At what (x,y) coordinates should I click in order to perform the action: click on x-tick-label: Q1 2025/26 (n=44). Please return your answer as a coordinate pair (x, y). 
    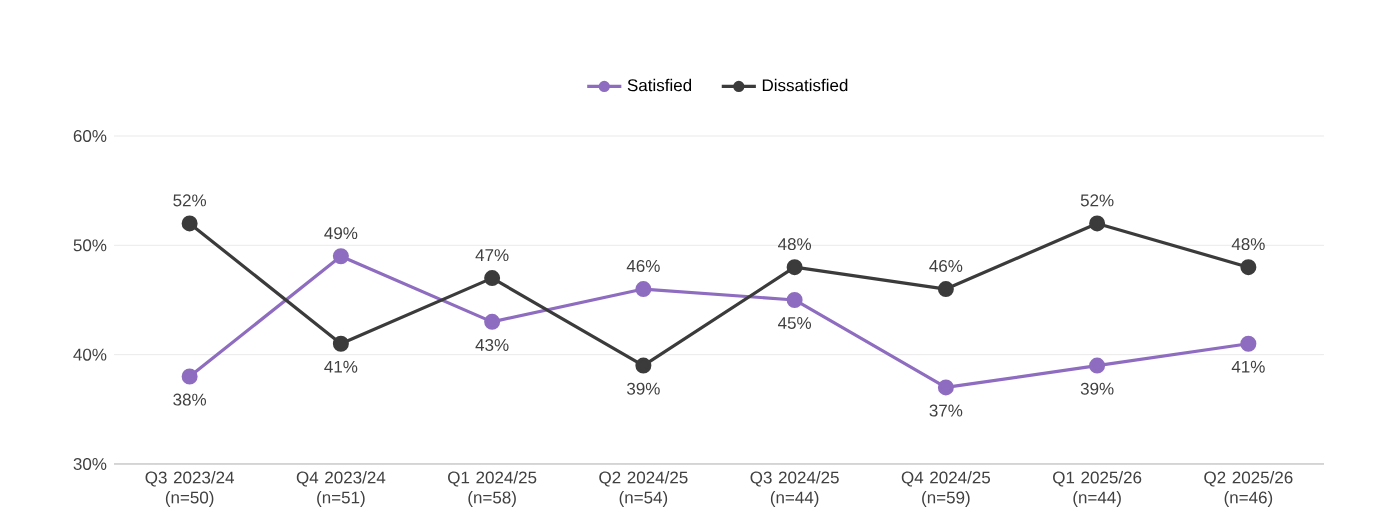
    Looking at the image, I should click on (1097, 489).